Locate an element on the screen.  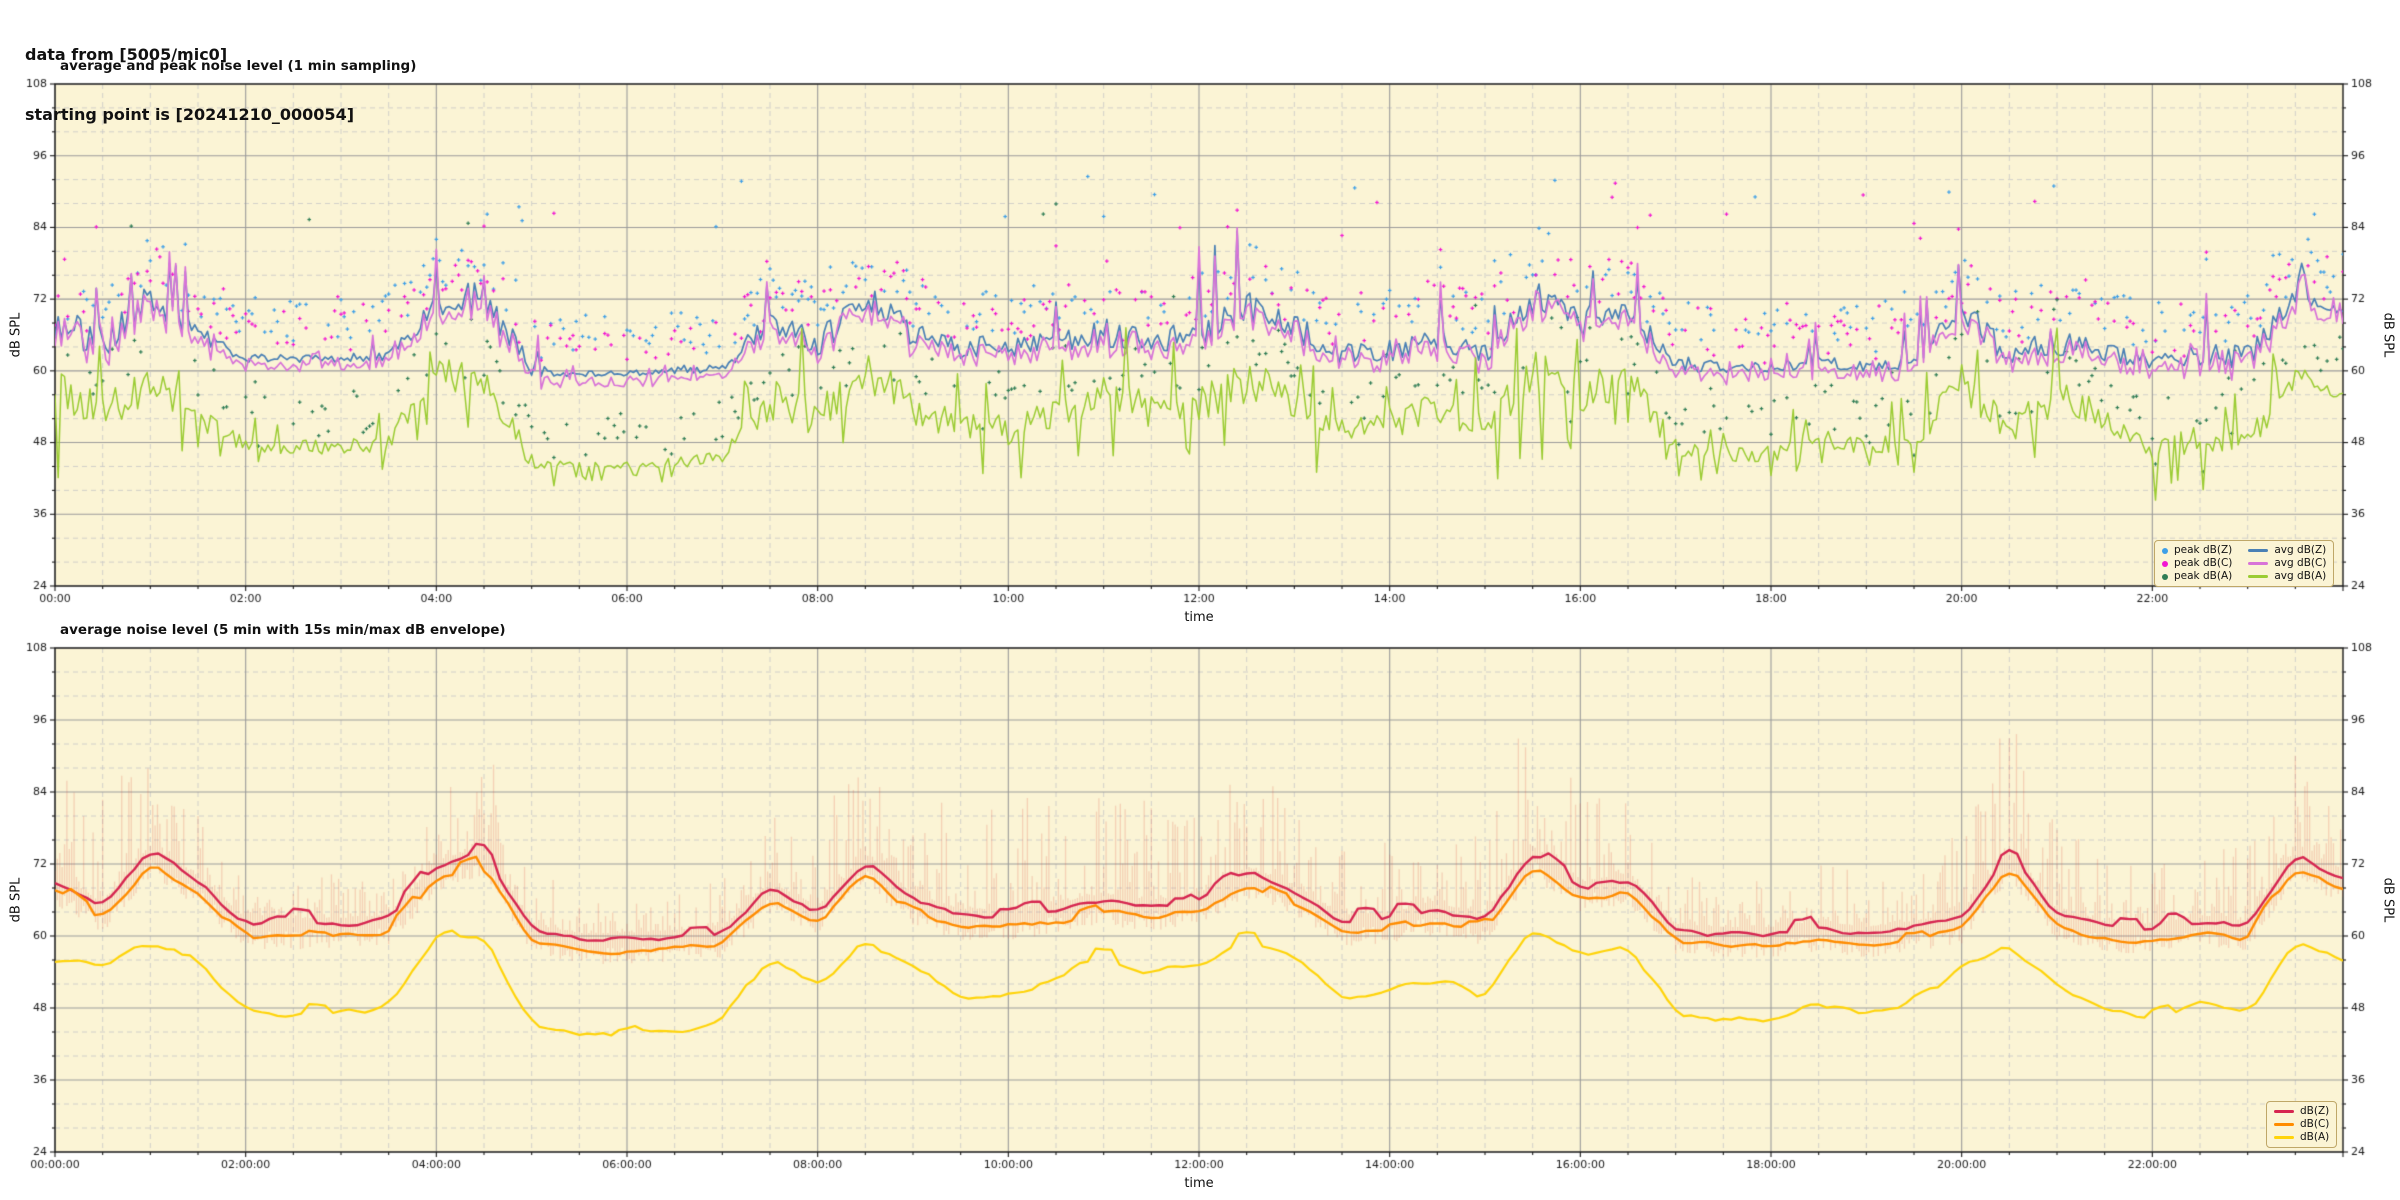
legend-item-db-2: dB(A) is located at coordinates (2301, 1137).